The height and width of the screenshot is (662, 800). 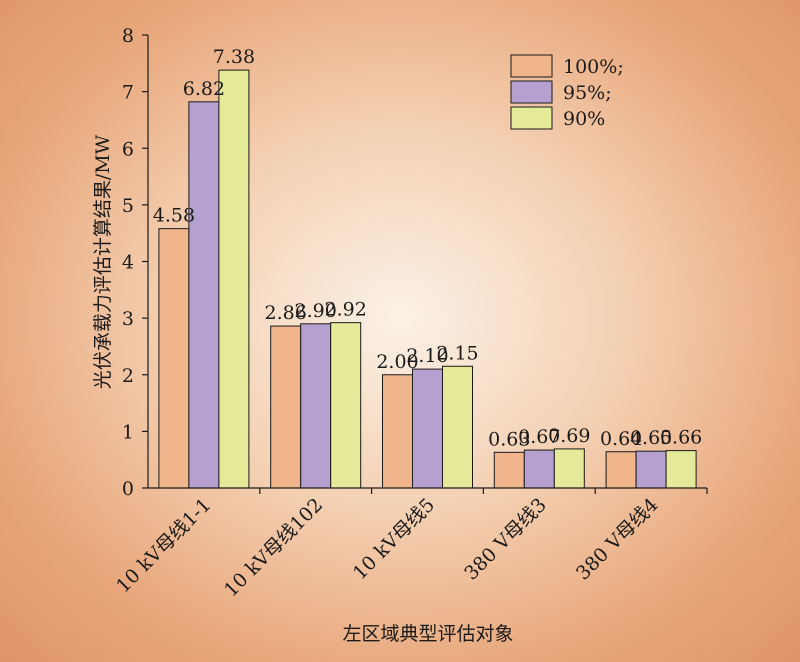 What do you see at coordinates (128, 206) in the screenshot?
I see `y-tick-label: 5` at bounding box center [128, 206].